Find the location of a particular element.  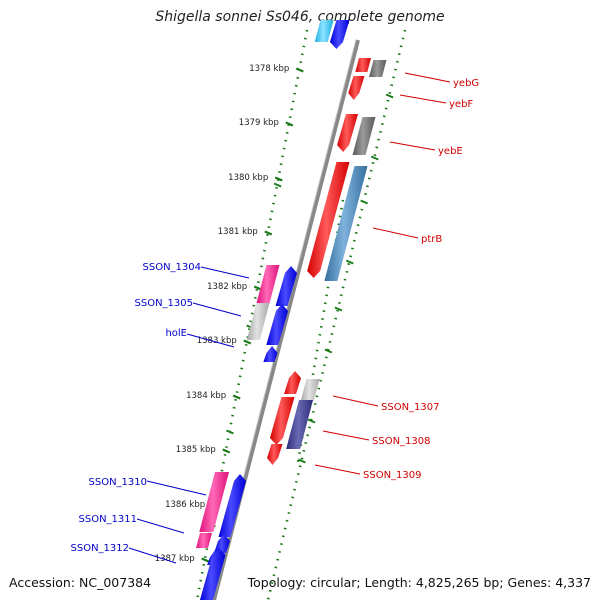

forward-gene-label: SSON_1309 is located at coordinates (392, 475).